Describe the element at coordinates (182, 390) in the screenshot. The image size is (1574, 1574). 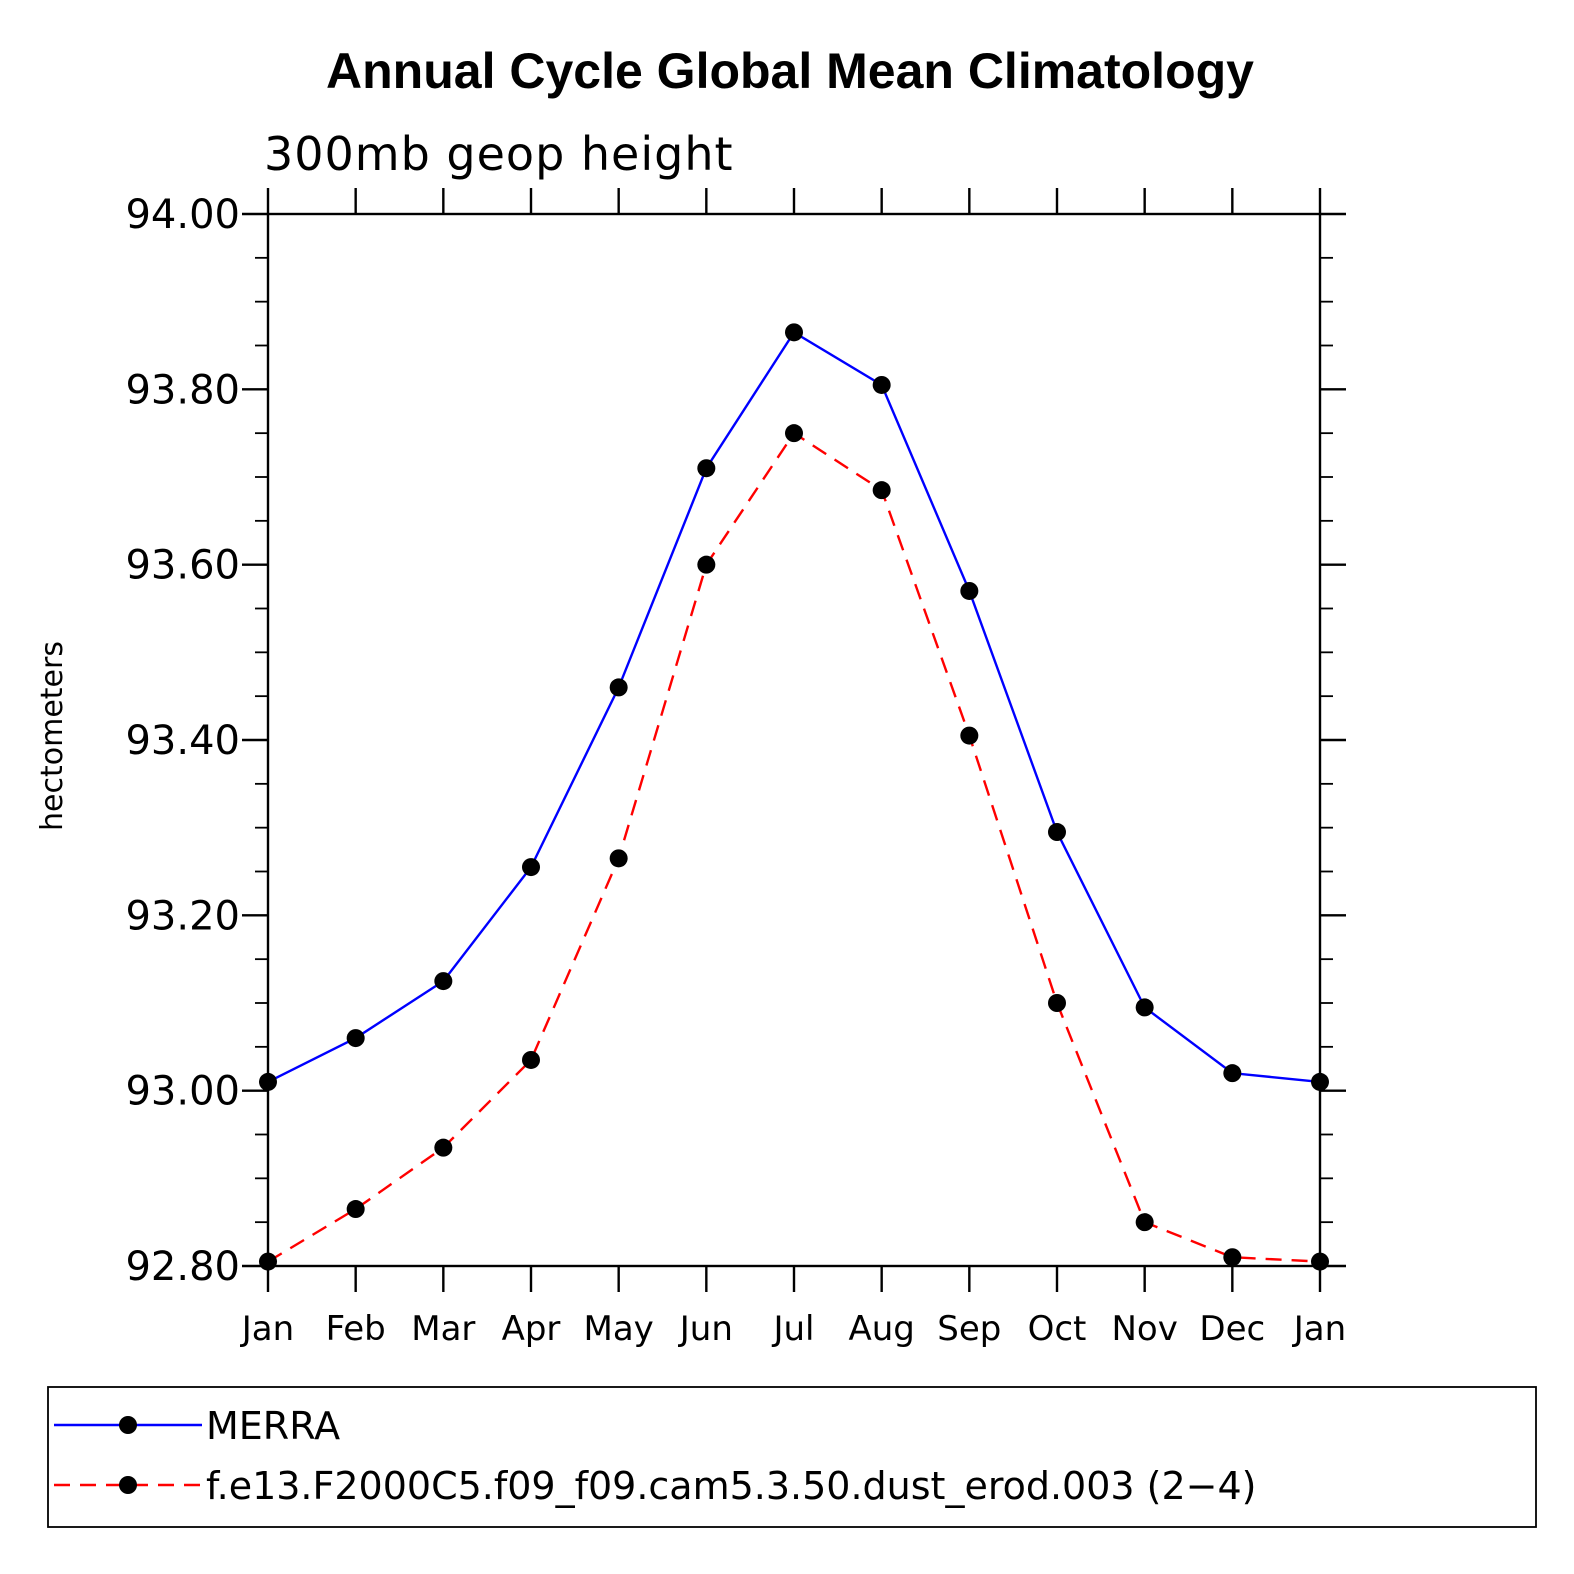
I see `y-tick-label: 93.80` at that location.